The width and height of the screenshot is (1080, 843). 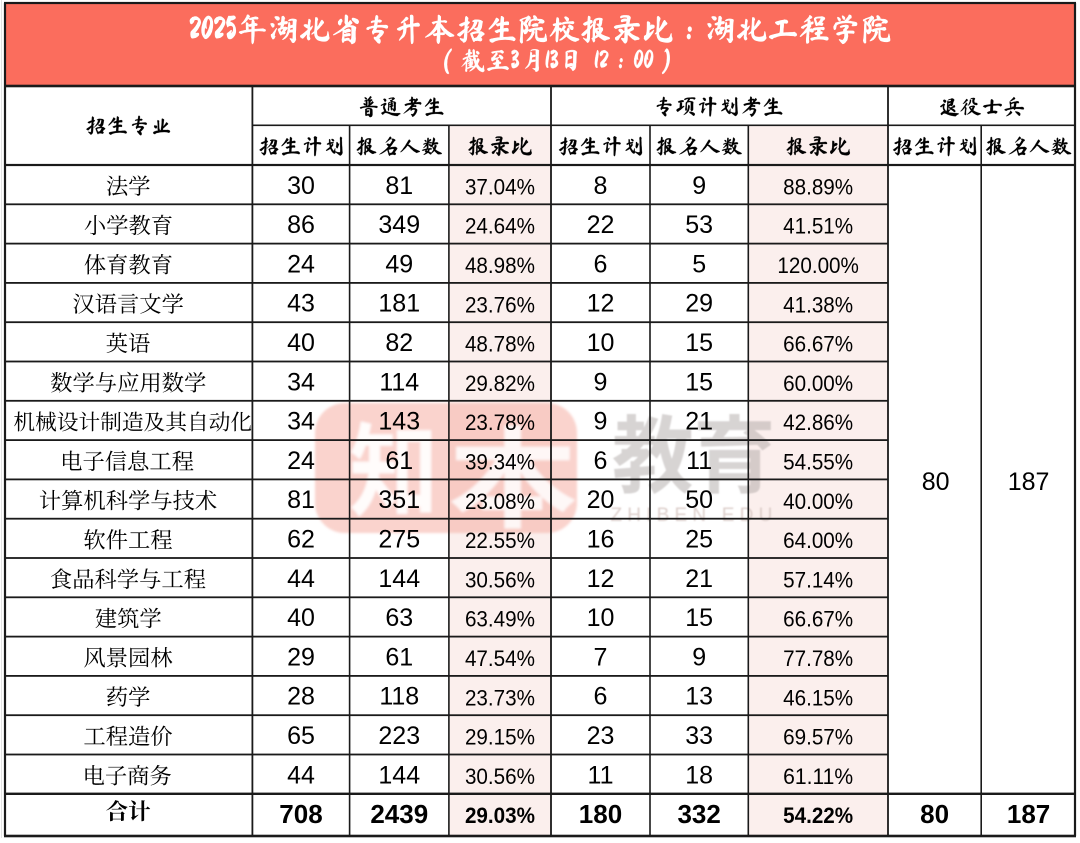 I want to click on svg-text: 20, so click(x=601, y=500).